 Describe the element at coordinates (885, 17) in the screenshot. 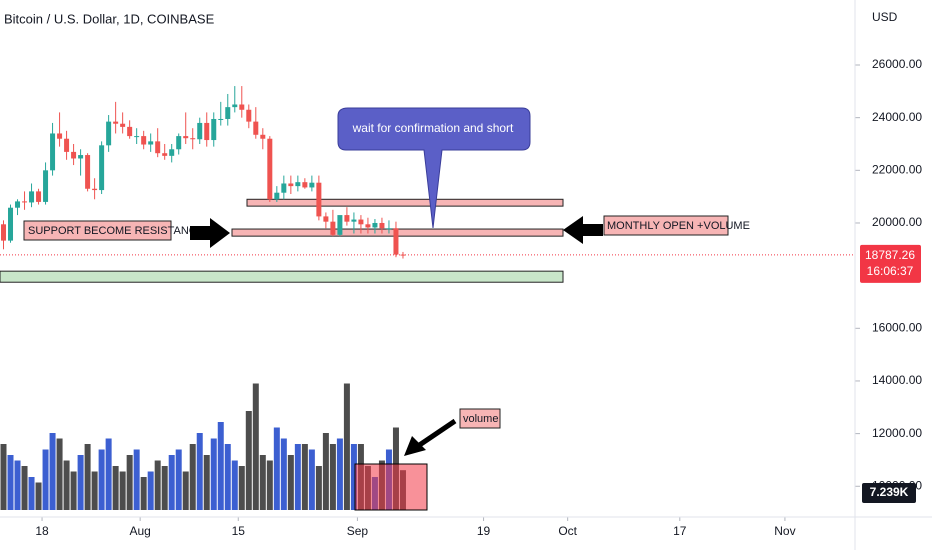

I see `currency-label: USD` at that location.